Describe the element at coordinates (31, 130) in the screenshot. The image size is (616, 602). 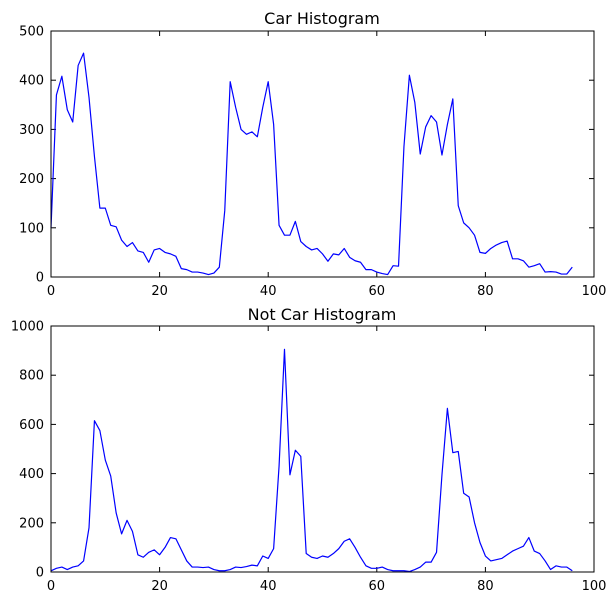
I see `y-tick-label: 300` at that location.